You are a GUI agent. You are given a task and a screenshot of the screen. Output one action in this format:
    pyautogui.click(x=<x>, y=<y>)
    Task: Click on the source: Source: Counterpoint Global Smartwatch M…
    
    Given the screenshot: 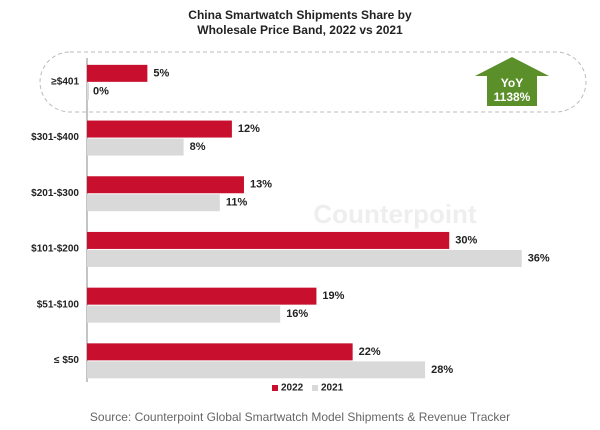 What is the action you would take?
    pyautogui.click(x=300, y=417)
    